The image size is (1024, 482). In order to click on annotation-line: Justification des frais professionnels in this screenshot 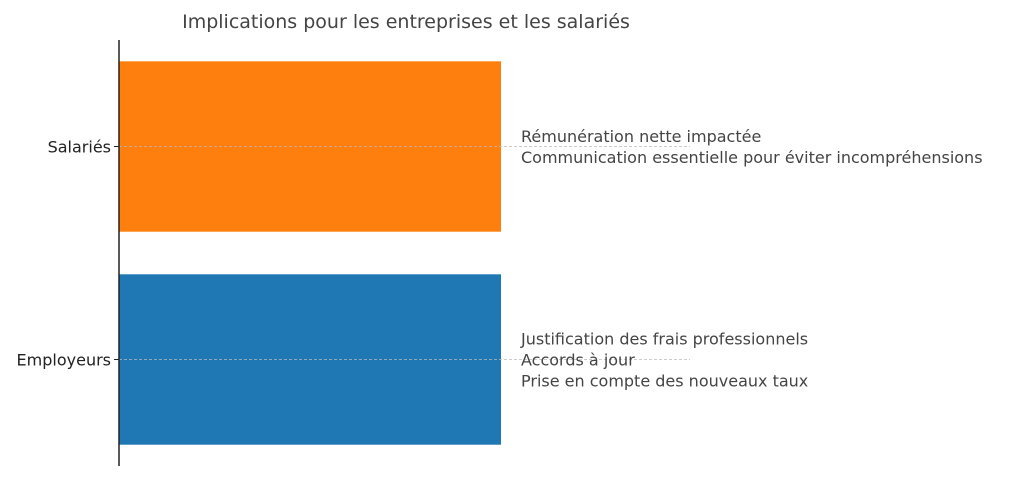, I will do `click(664, 339)`.